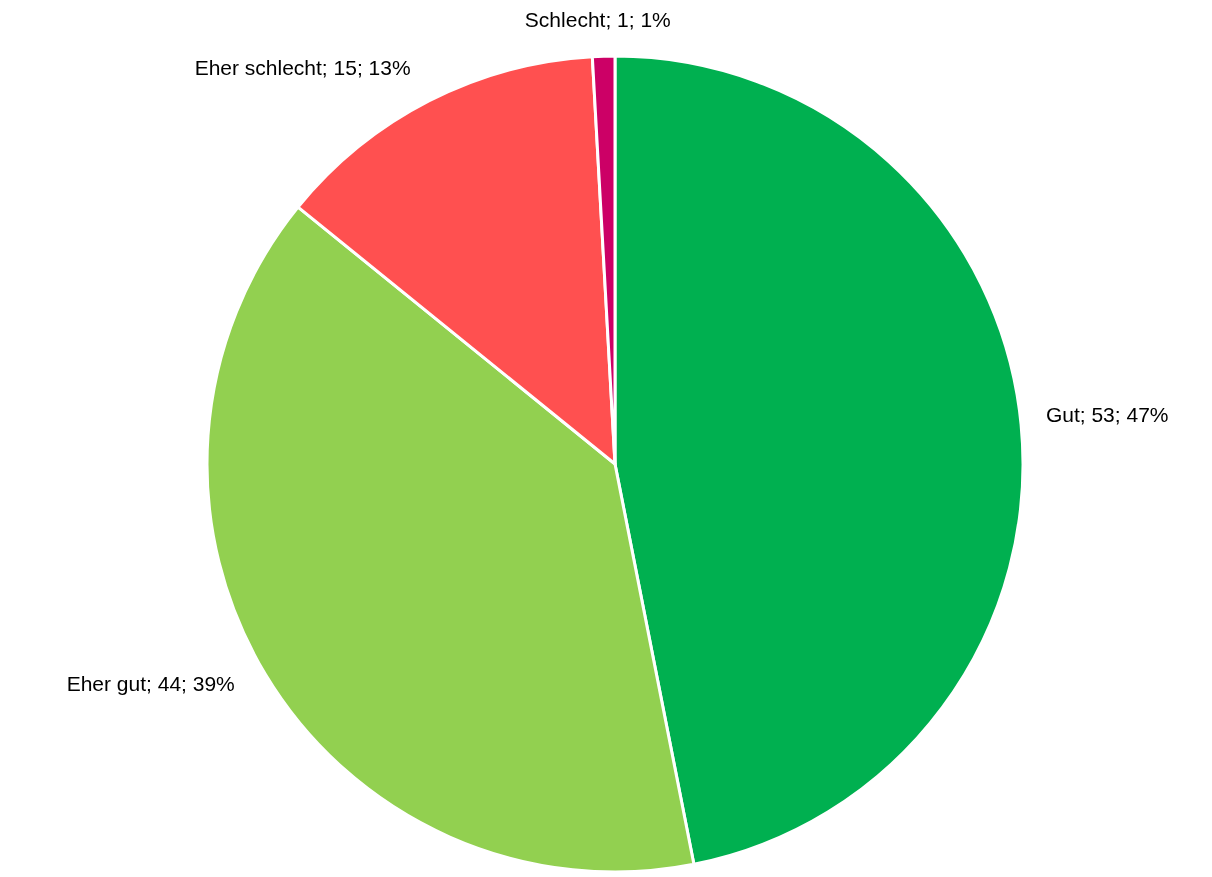 This screenshot has height=877, width=1212. What do you see at coordinates (150, 683) in the screenshot?
I see `slice-label: Eher gut; 44; 39%` at bounding box center [150, 683].